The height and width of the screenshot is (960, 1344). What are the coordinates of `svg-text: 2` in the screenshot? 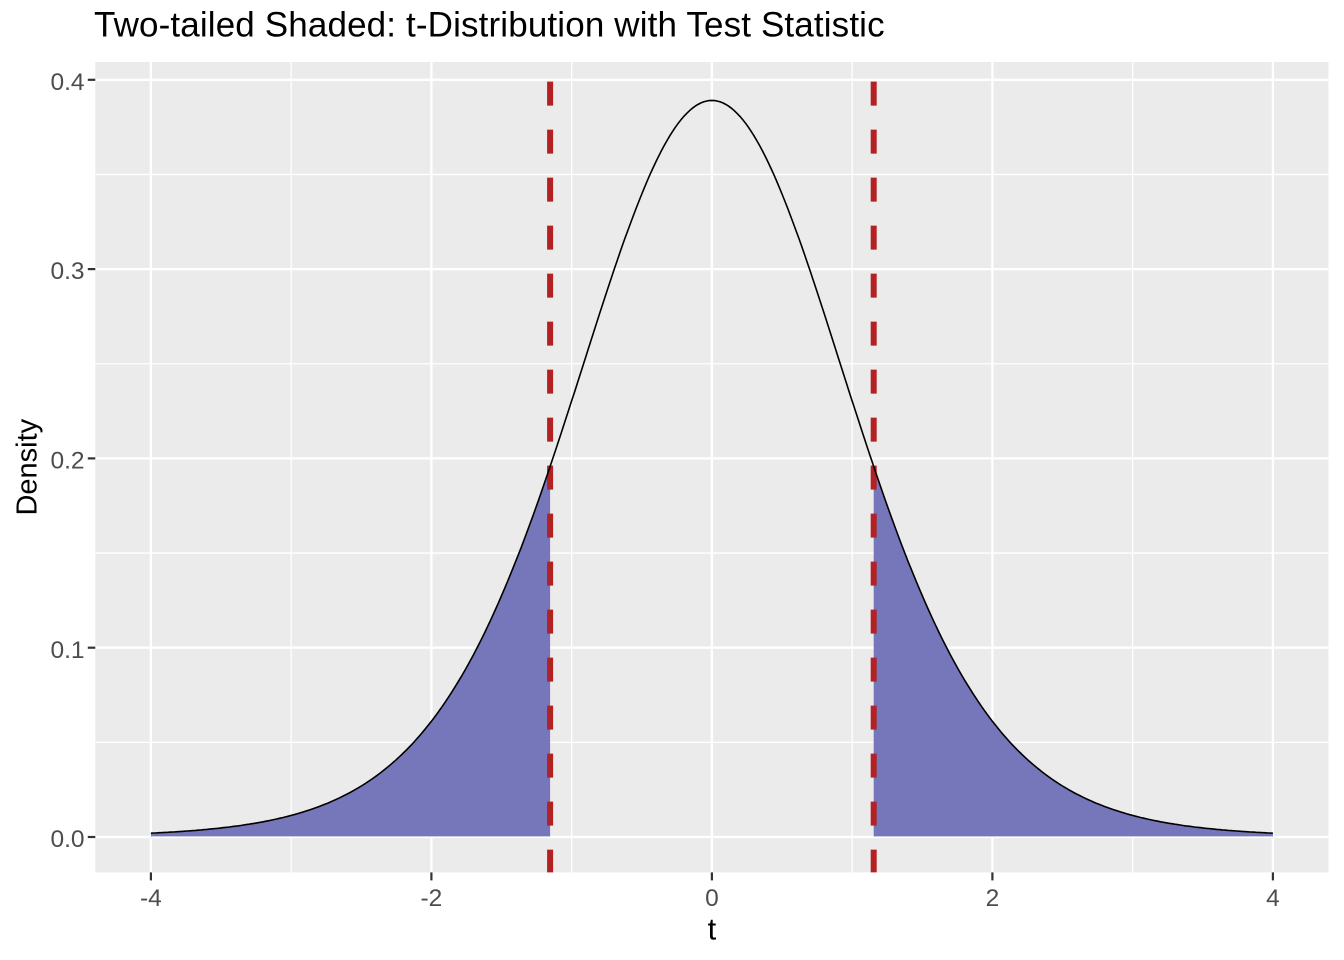 It's located at (993, 898).